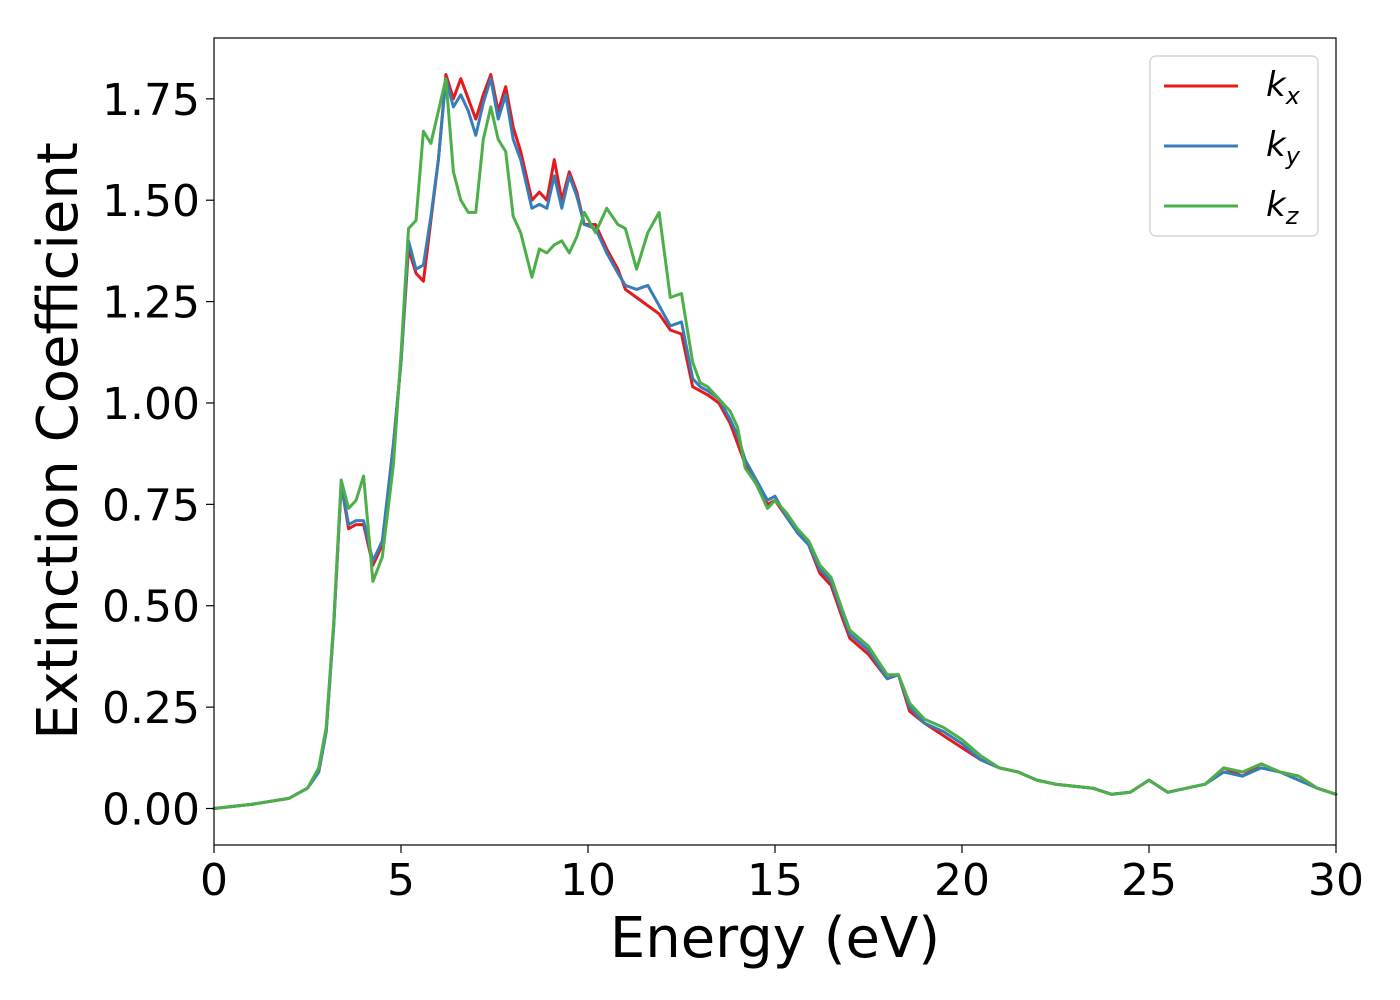 This screenshot has height=1000, width=1400. I want to click on y-tick-label: 0.75, so click(151, 505).